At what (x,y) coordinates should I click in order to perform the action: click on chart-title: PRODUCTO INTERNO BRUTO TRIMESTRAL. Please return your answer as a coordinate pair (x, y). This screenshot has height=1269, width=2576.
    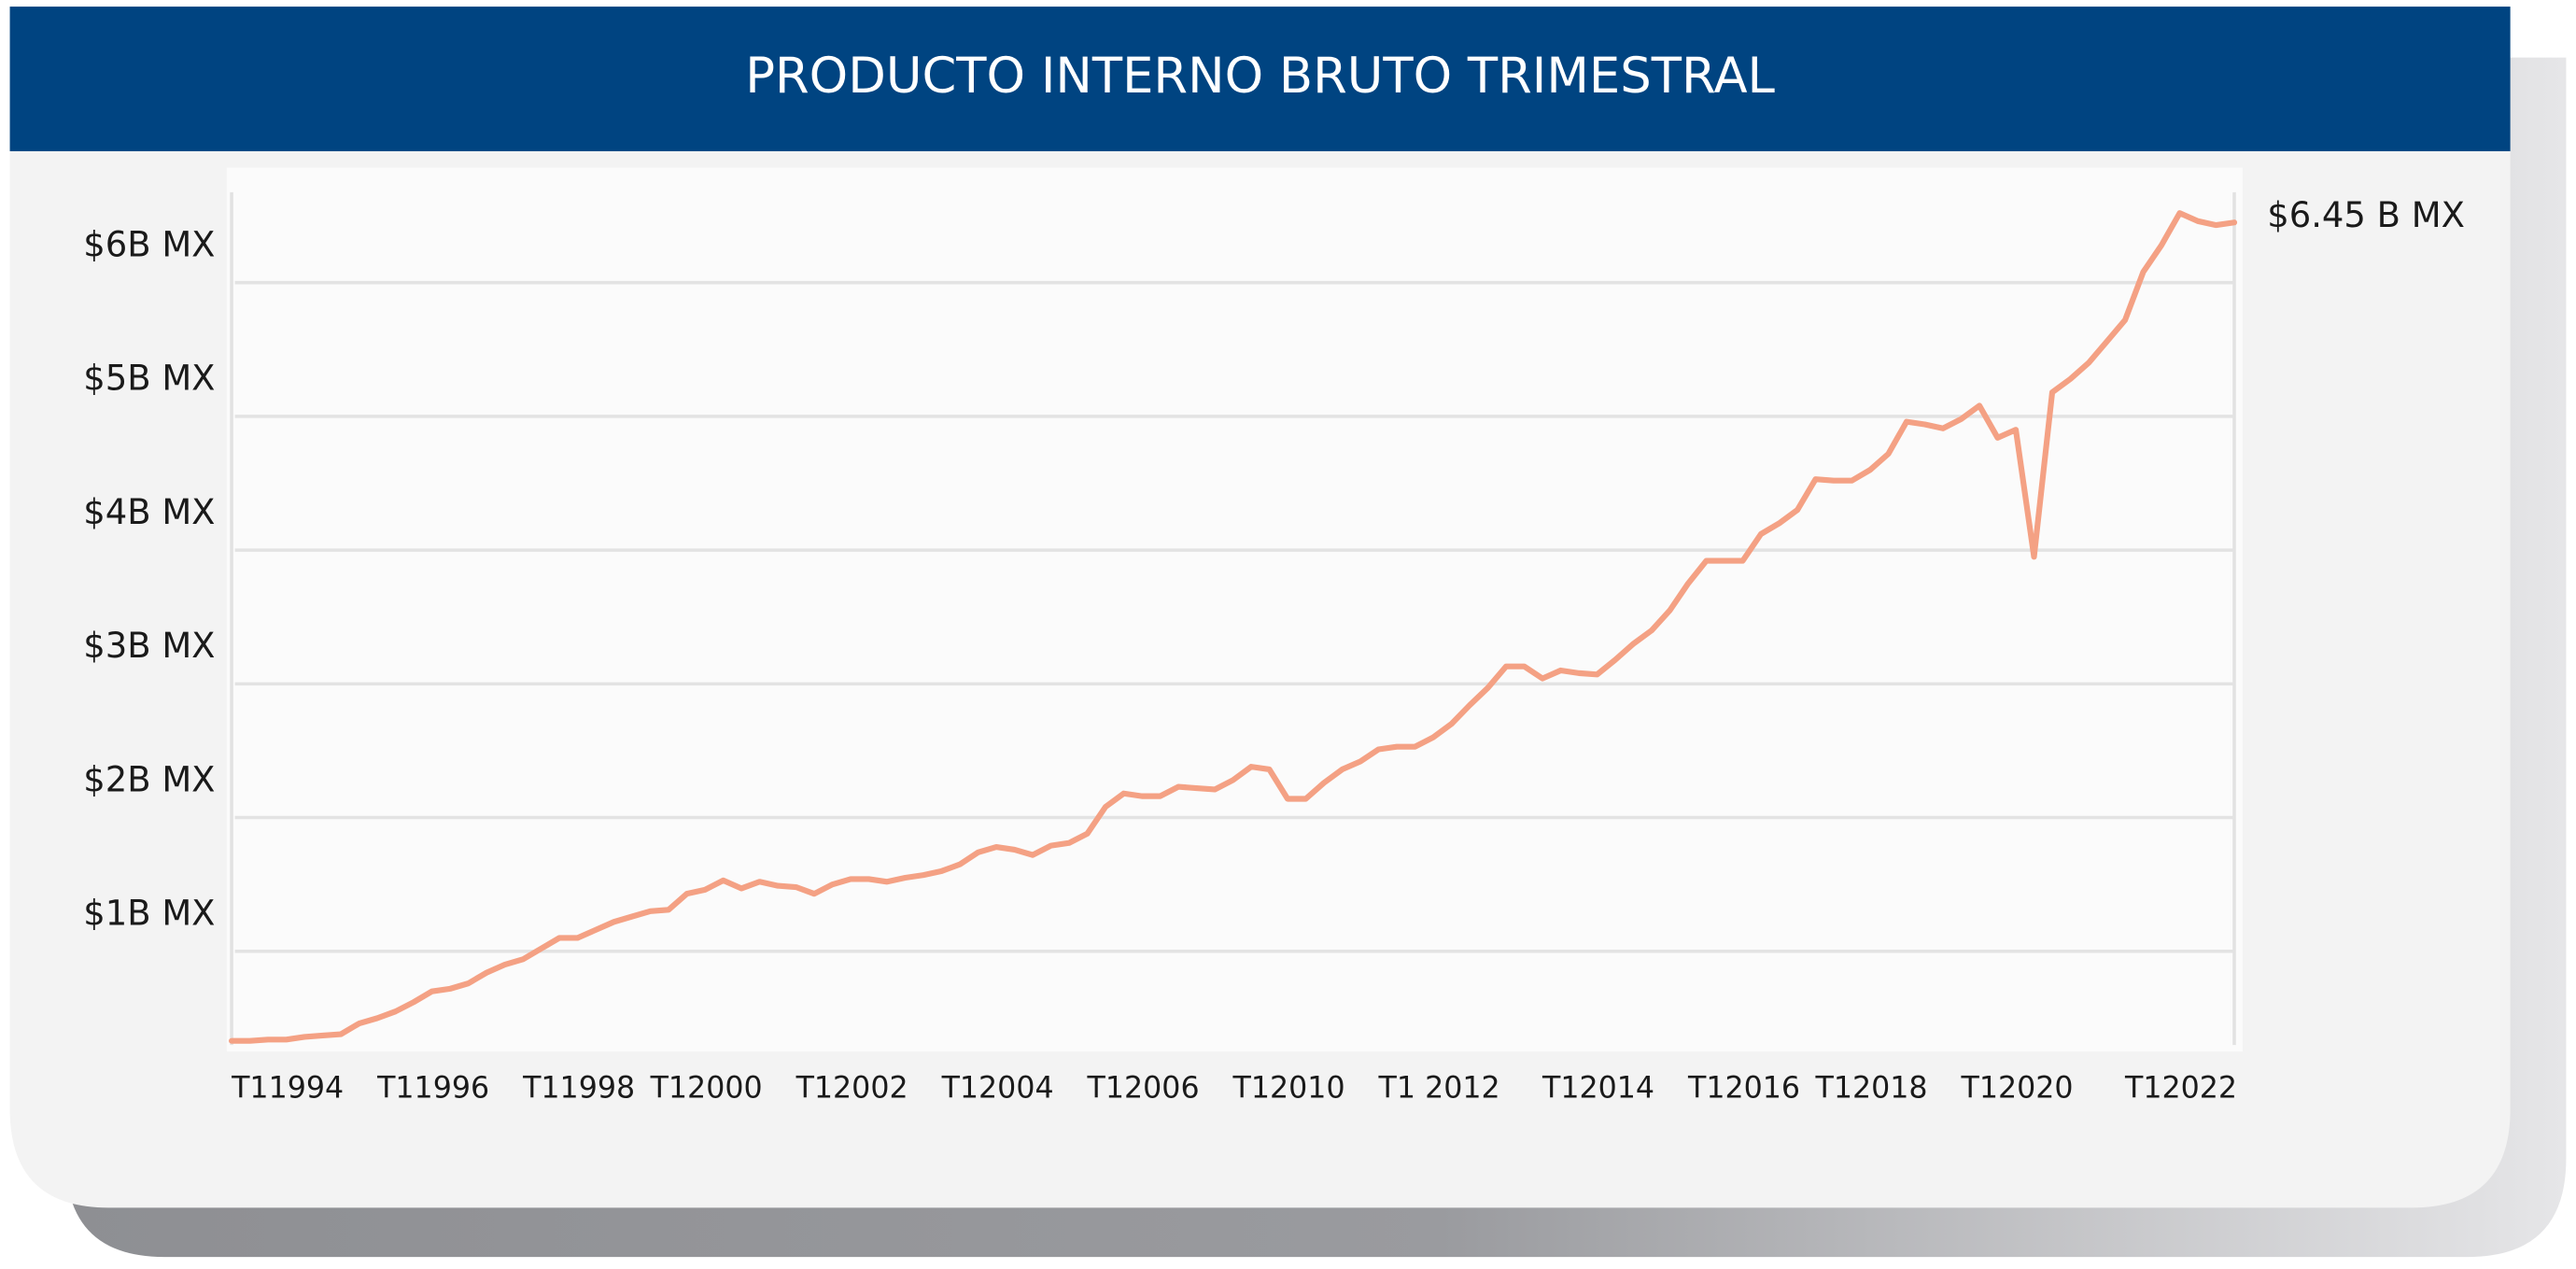
    Looking at the image, I should click on (1260, 77).